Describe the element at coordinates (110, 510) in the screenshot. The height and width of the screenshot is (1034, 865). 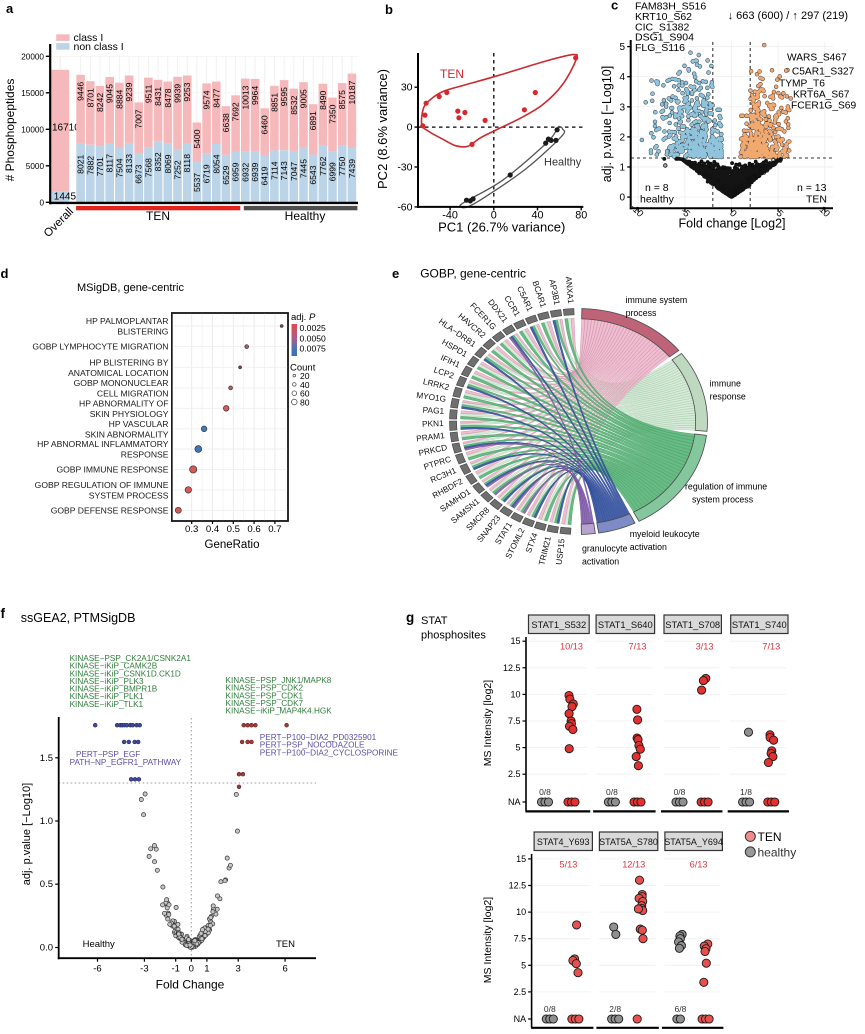
I see `svg-text: GOBP DEFENSE RESPONSE` at that location.